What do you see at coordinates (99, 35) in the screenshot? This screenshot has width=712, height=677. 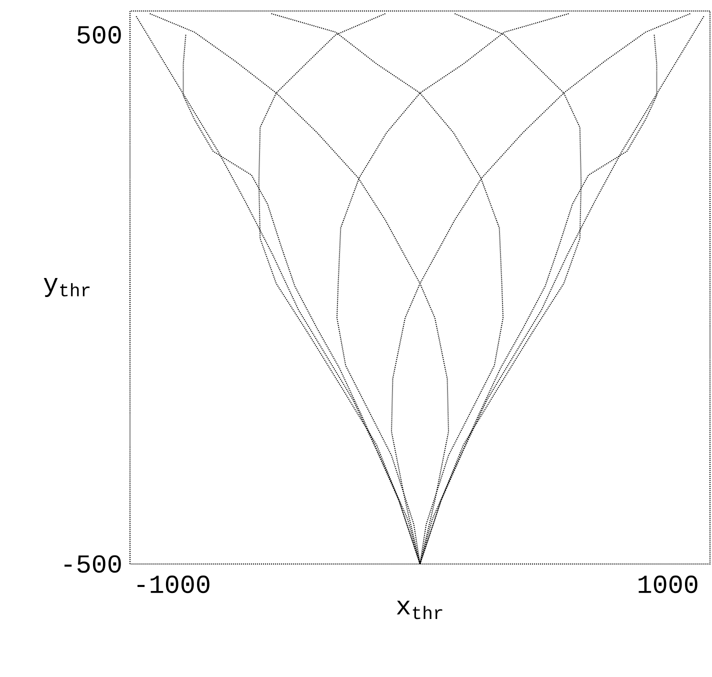 I see `y-tick-label: 500` at bounding box center [99, 35].